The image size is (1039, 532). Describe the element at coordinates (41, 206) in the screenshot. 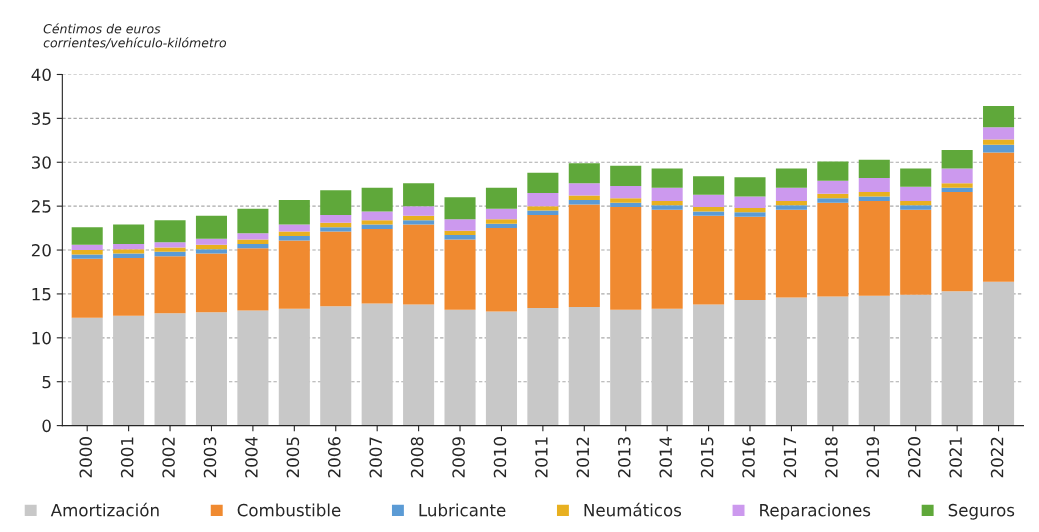

I see `y-tick-label: 25` at that location.